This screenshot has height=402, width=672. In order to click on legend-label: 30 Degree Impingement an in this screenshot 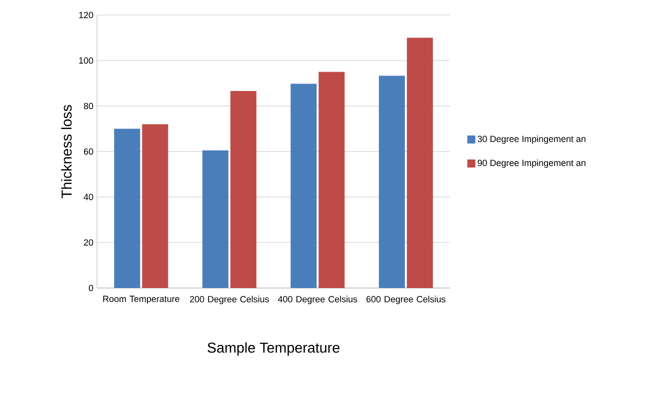, I will do `click(532, 140)`.